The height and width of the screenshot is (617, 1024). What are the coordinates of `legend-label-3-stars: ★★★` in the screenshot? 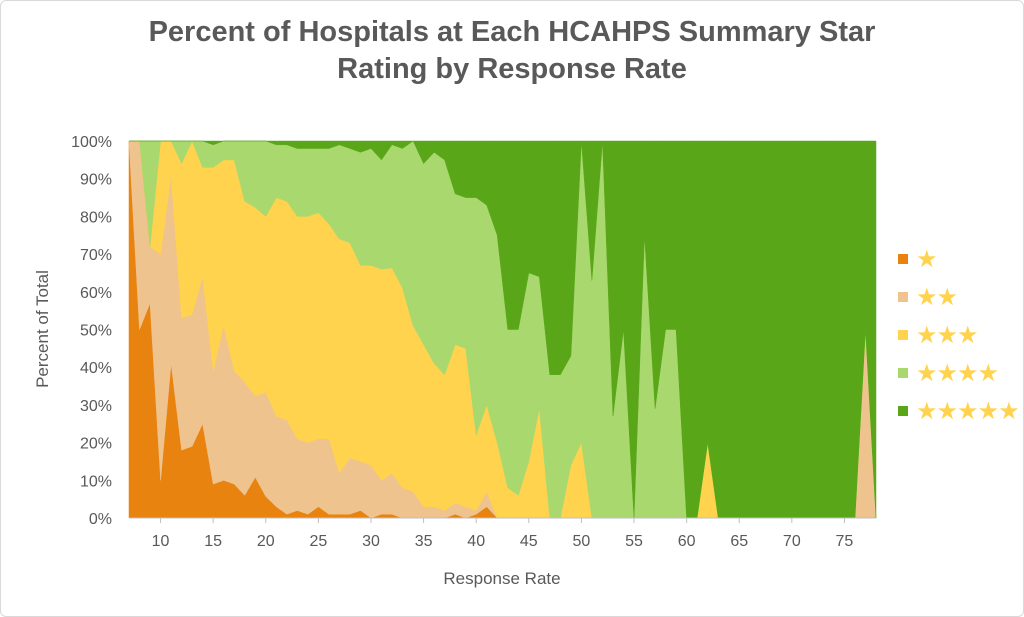 It's located at (947, 335).